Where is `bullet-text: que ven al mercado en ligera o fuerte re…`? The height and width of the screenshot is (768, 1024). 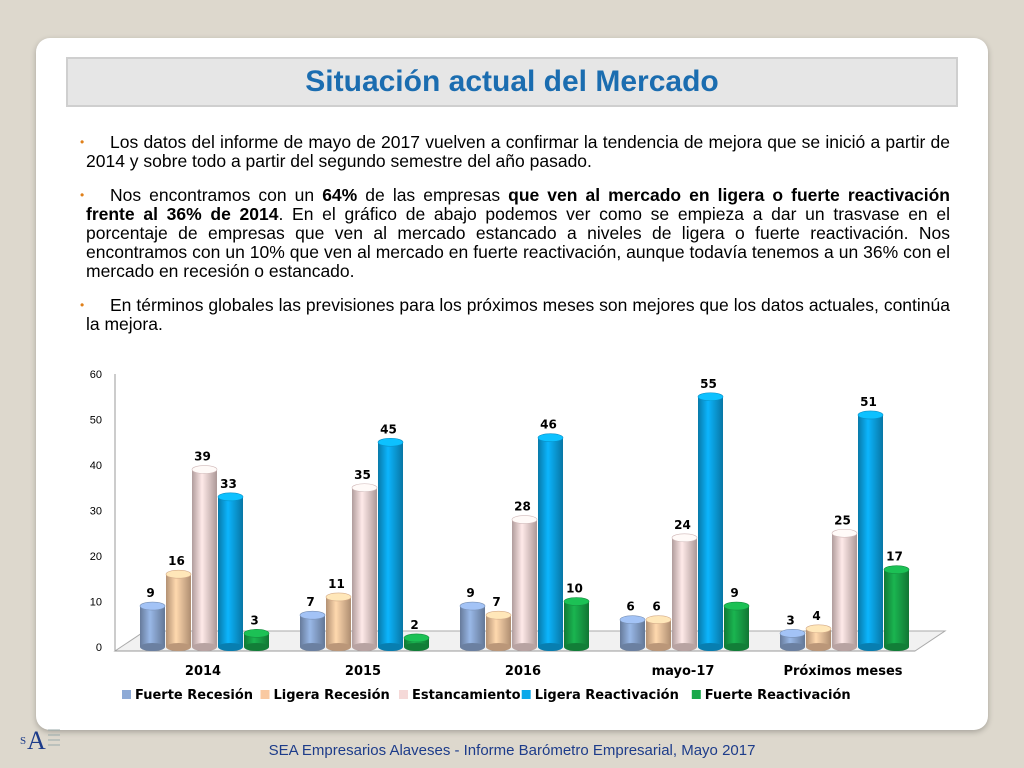 bullet-text: que ven al mercado en ligera o fuerte re… is located at coordinates (518, 204).